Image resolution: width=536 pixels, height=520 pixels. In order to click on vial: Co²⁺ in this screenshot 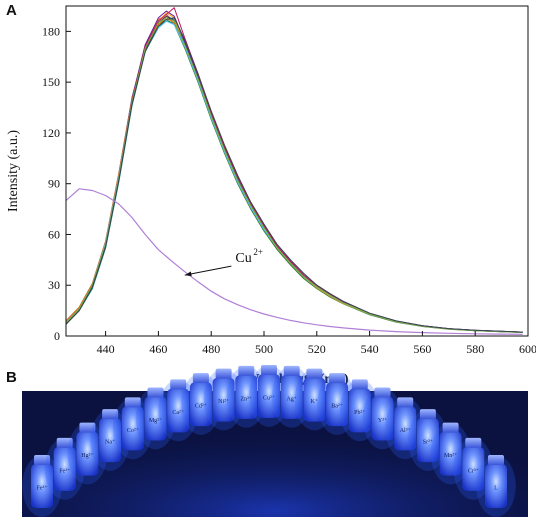, I will do `click(133, 428)`.